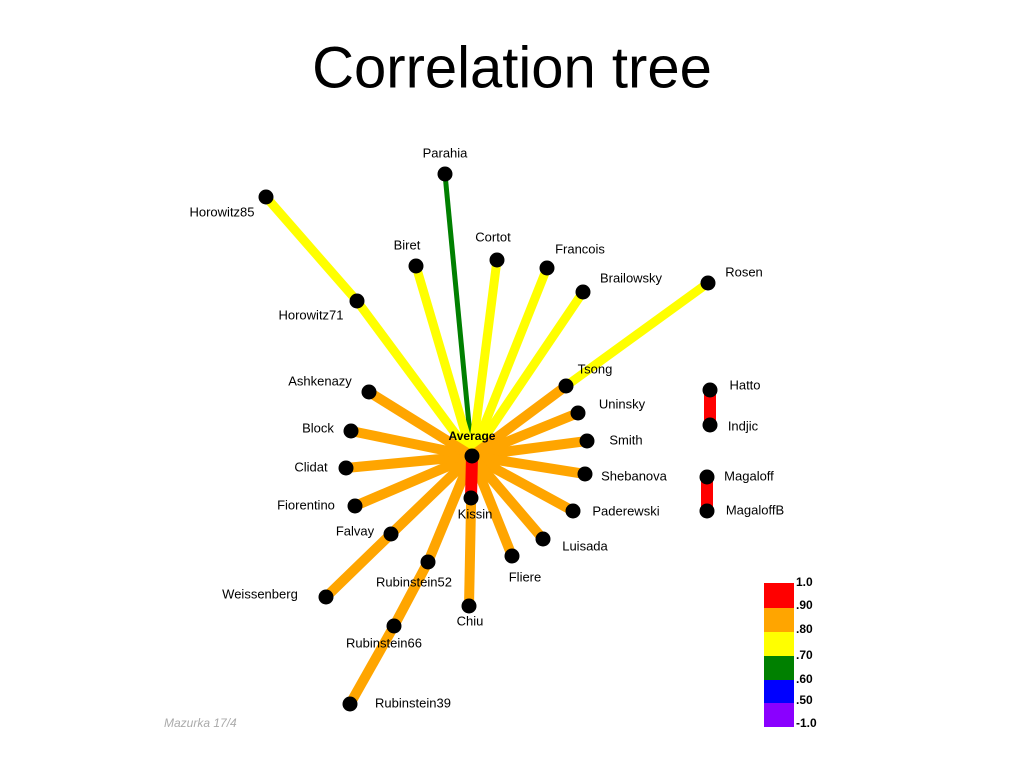 This screenshot has height=773, width=1024. What do you see at coordinates (407, 244) in the screenshot?
I see `node-label: Biret` at bounding box center [407, 244].